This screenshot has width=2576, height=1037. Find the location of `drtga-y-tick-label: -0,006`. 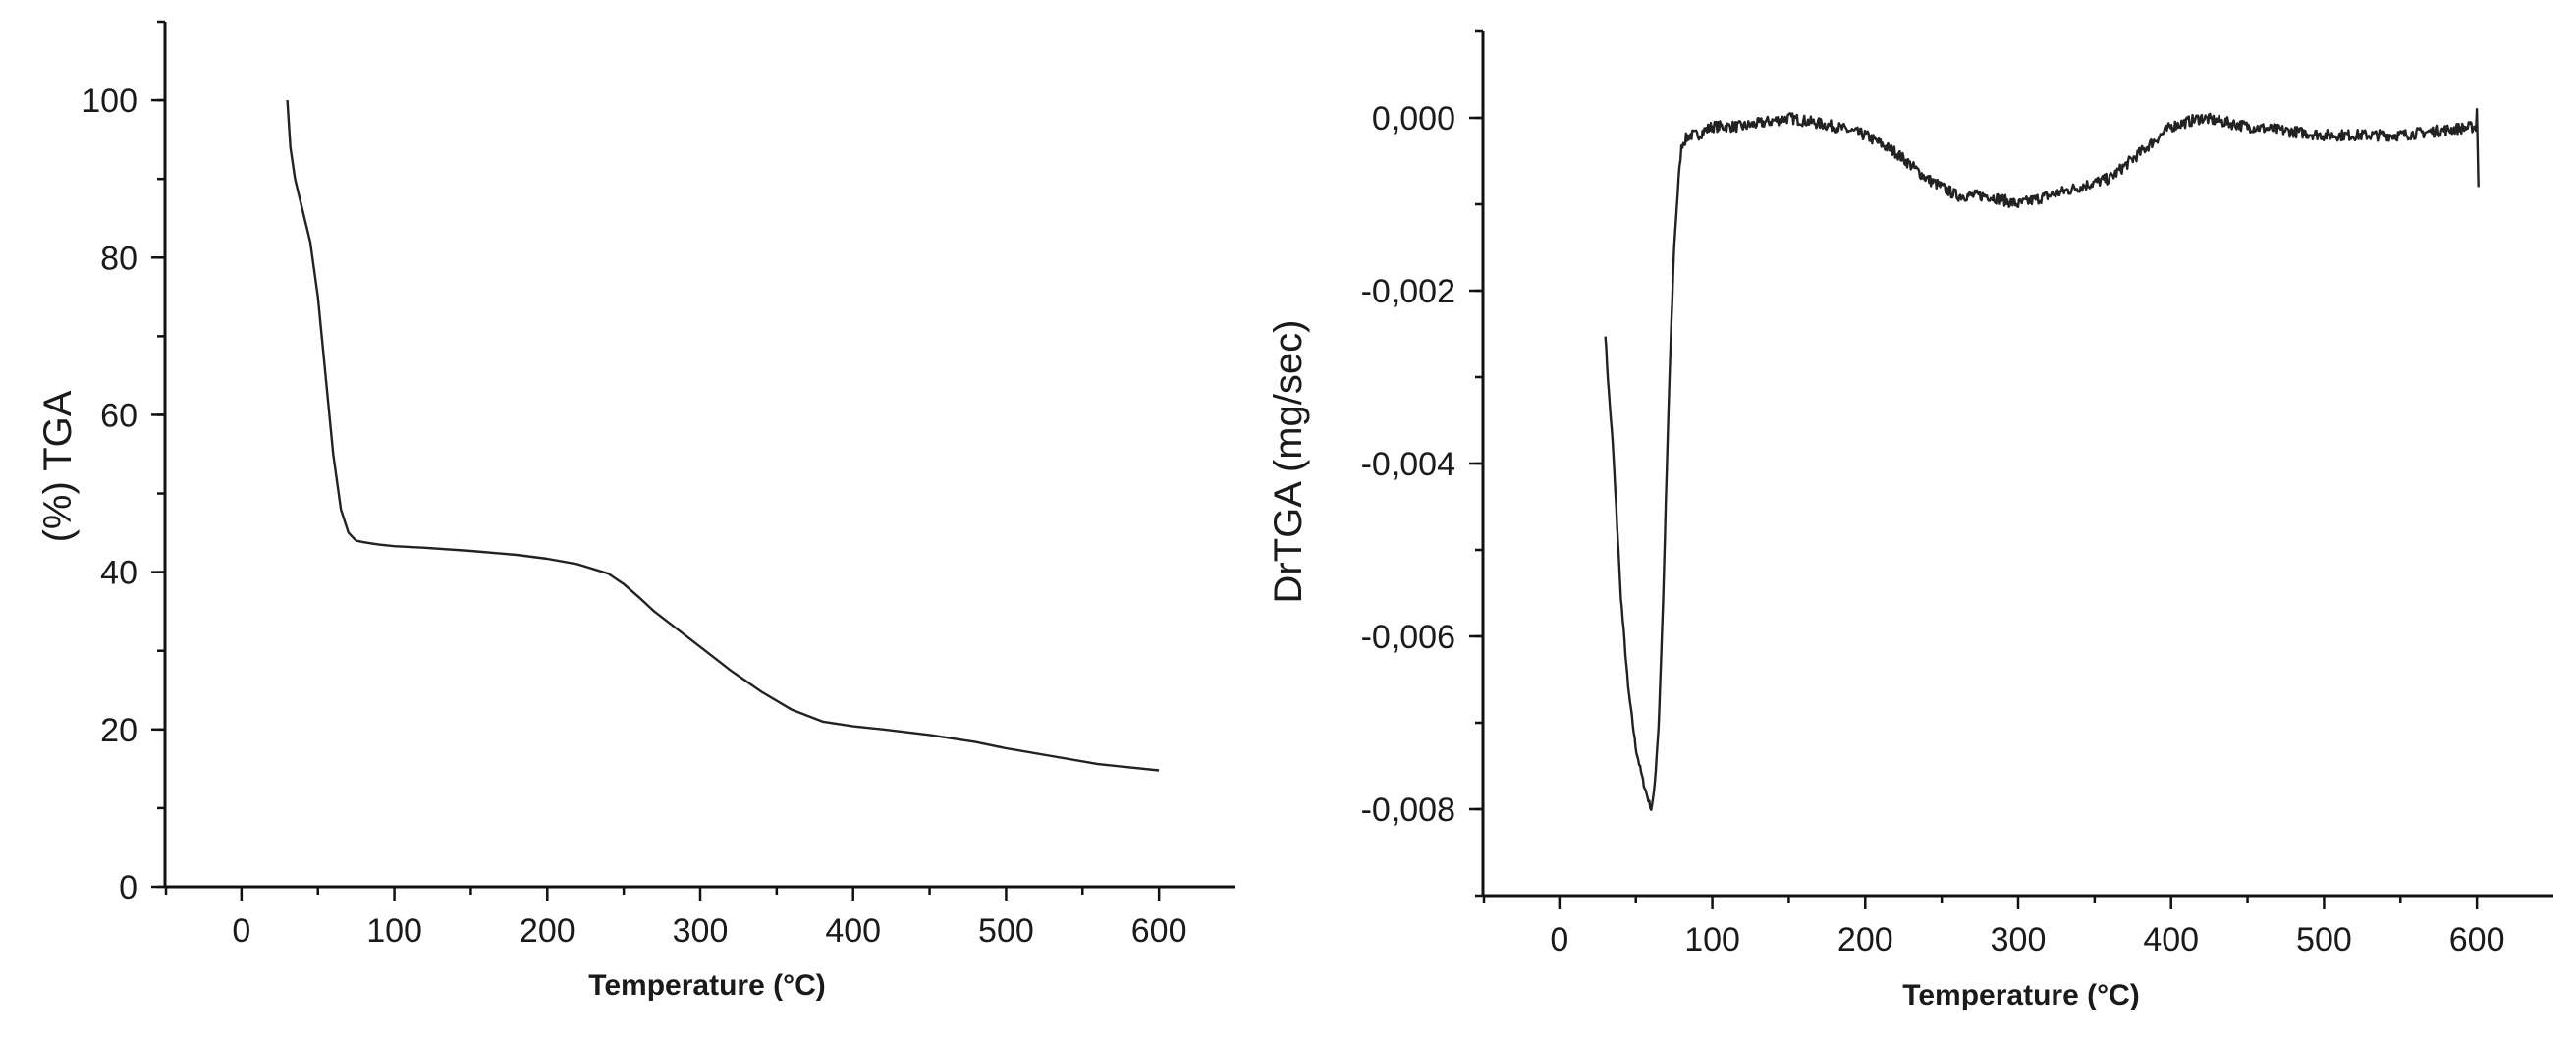

drtga-y-tick-label: -0,006 is located at coordinates (1408, 637).